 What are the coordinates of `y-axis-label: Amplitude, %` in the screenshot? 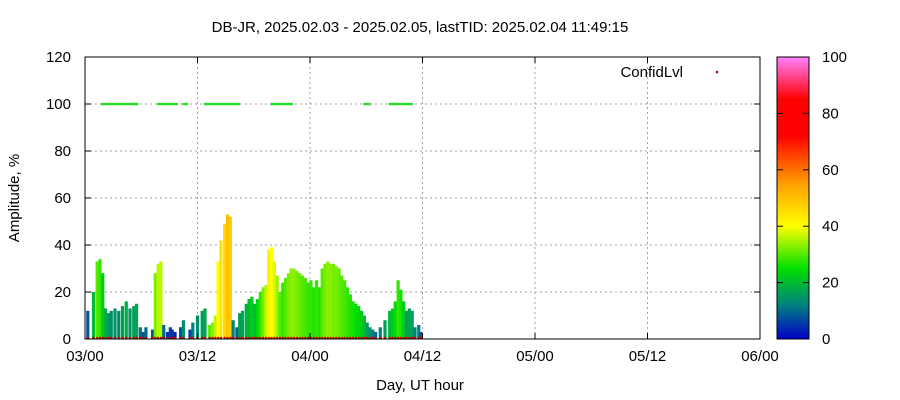 It's located at (14, 198).